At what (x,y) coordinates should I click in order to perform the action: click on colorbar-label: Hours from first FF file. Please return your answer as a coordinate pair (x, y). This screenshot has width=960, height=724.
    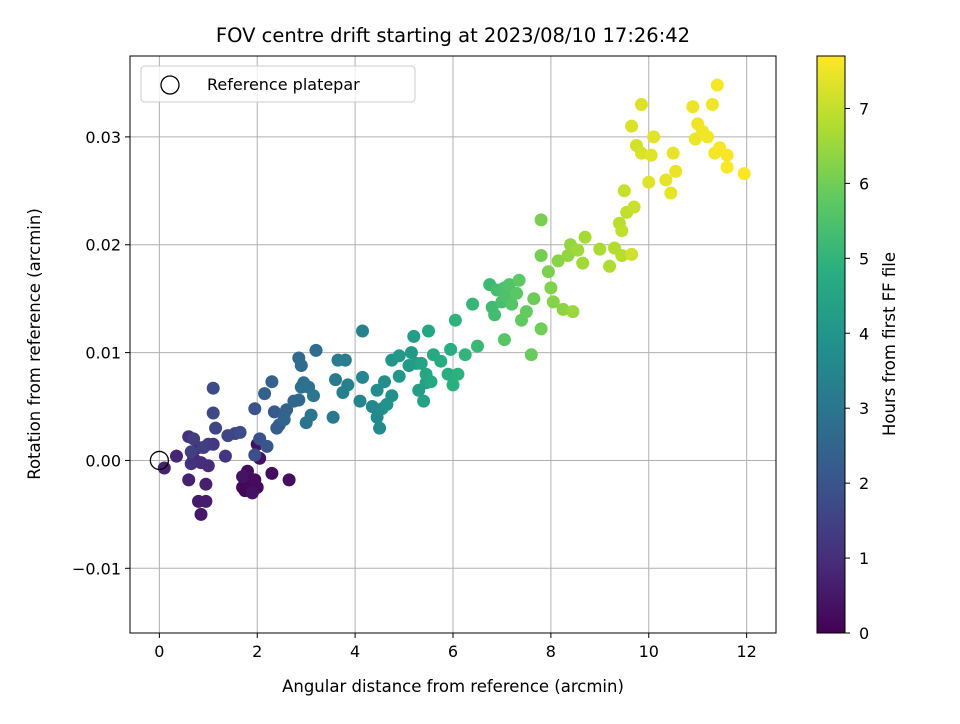
    Looking at the image, I should click on (889, 344).